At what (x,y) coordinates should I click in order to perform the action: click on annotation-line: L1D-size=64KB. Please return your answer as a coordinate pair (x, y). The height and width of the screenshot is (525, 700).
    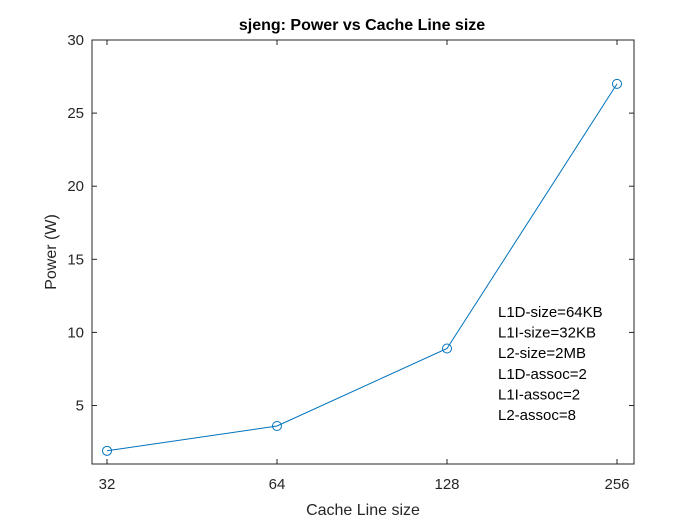
    Looking at the image, I should click on (550, 312).